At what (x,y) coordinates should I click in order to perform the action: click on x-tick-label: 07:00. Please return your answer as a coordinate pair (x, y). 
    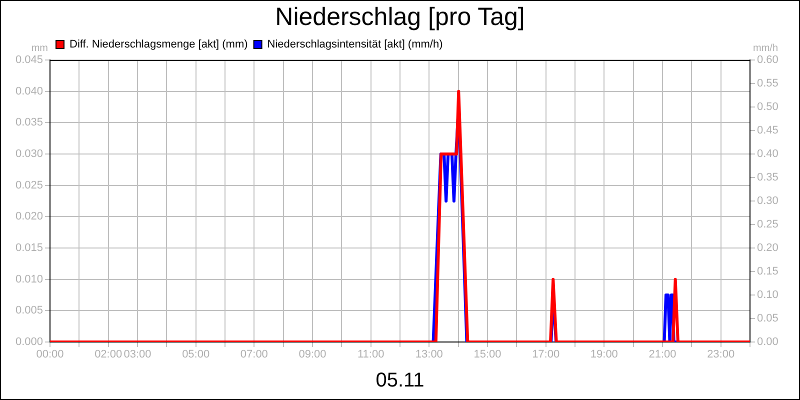
    Looking at the image, I should click on (254, 354).